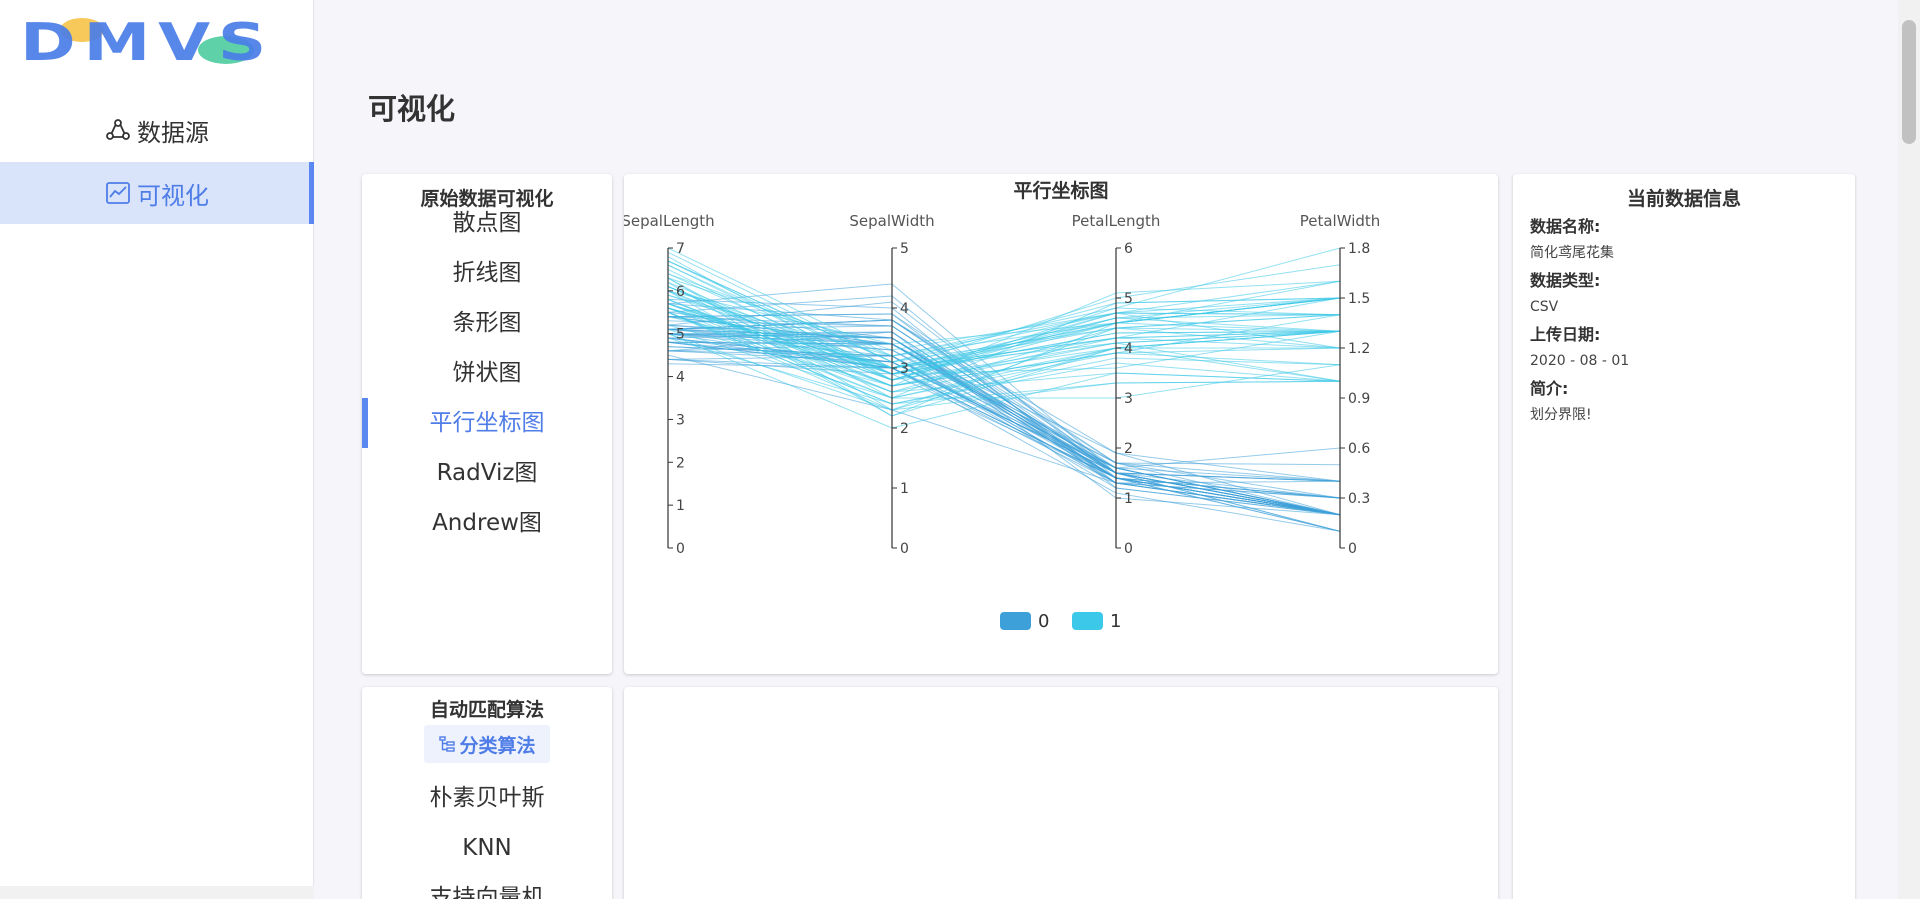  What do you see at coordinates (487, 798) in the screenshot?
I see `algorithm-item-naive-bayes: 朴素贝叶斯` at bounding box center [487, 798].